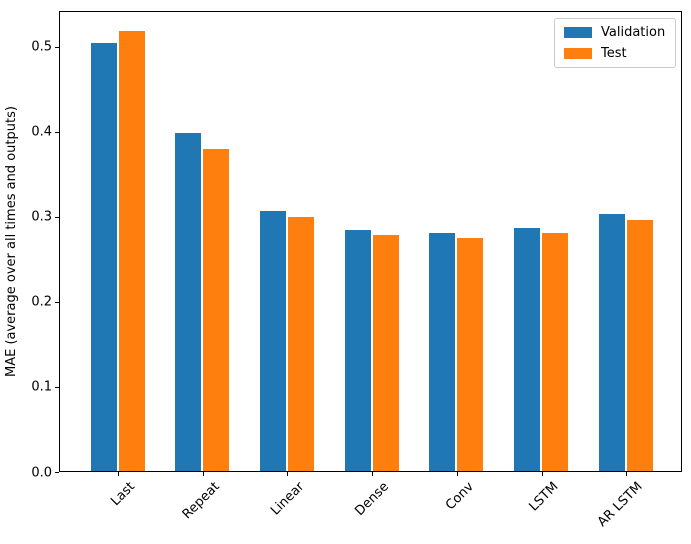  I want to click on bar-validation-conv, so click(442, 352).